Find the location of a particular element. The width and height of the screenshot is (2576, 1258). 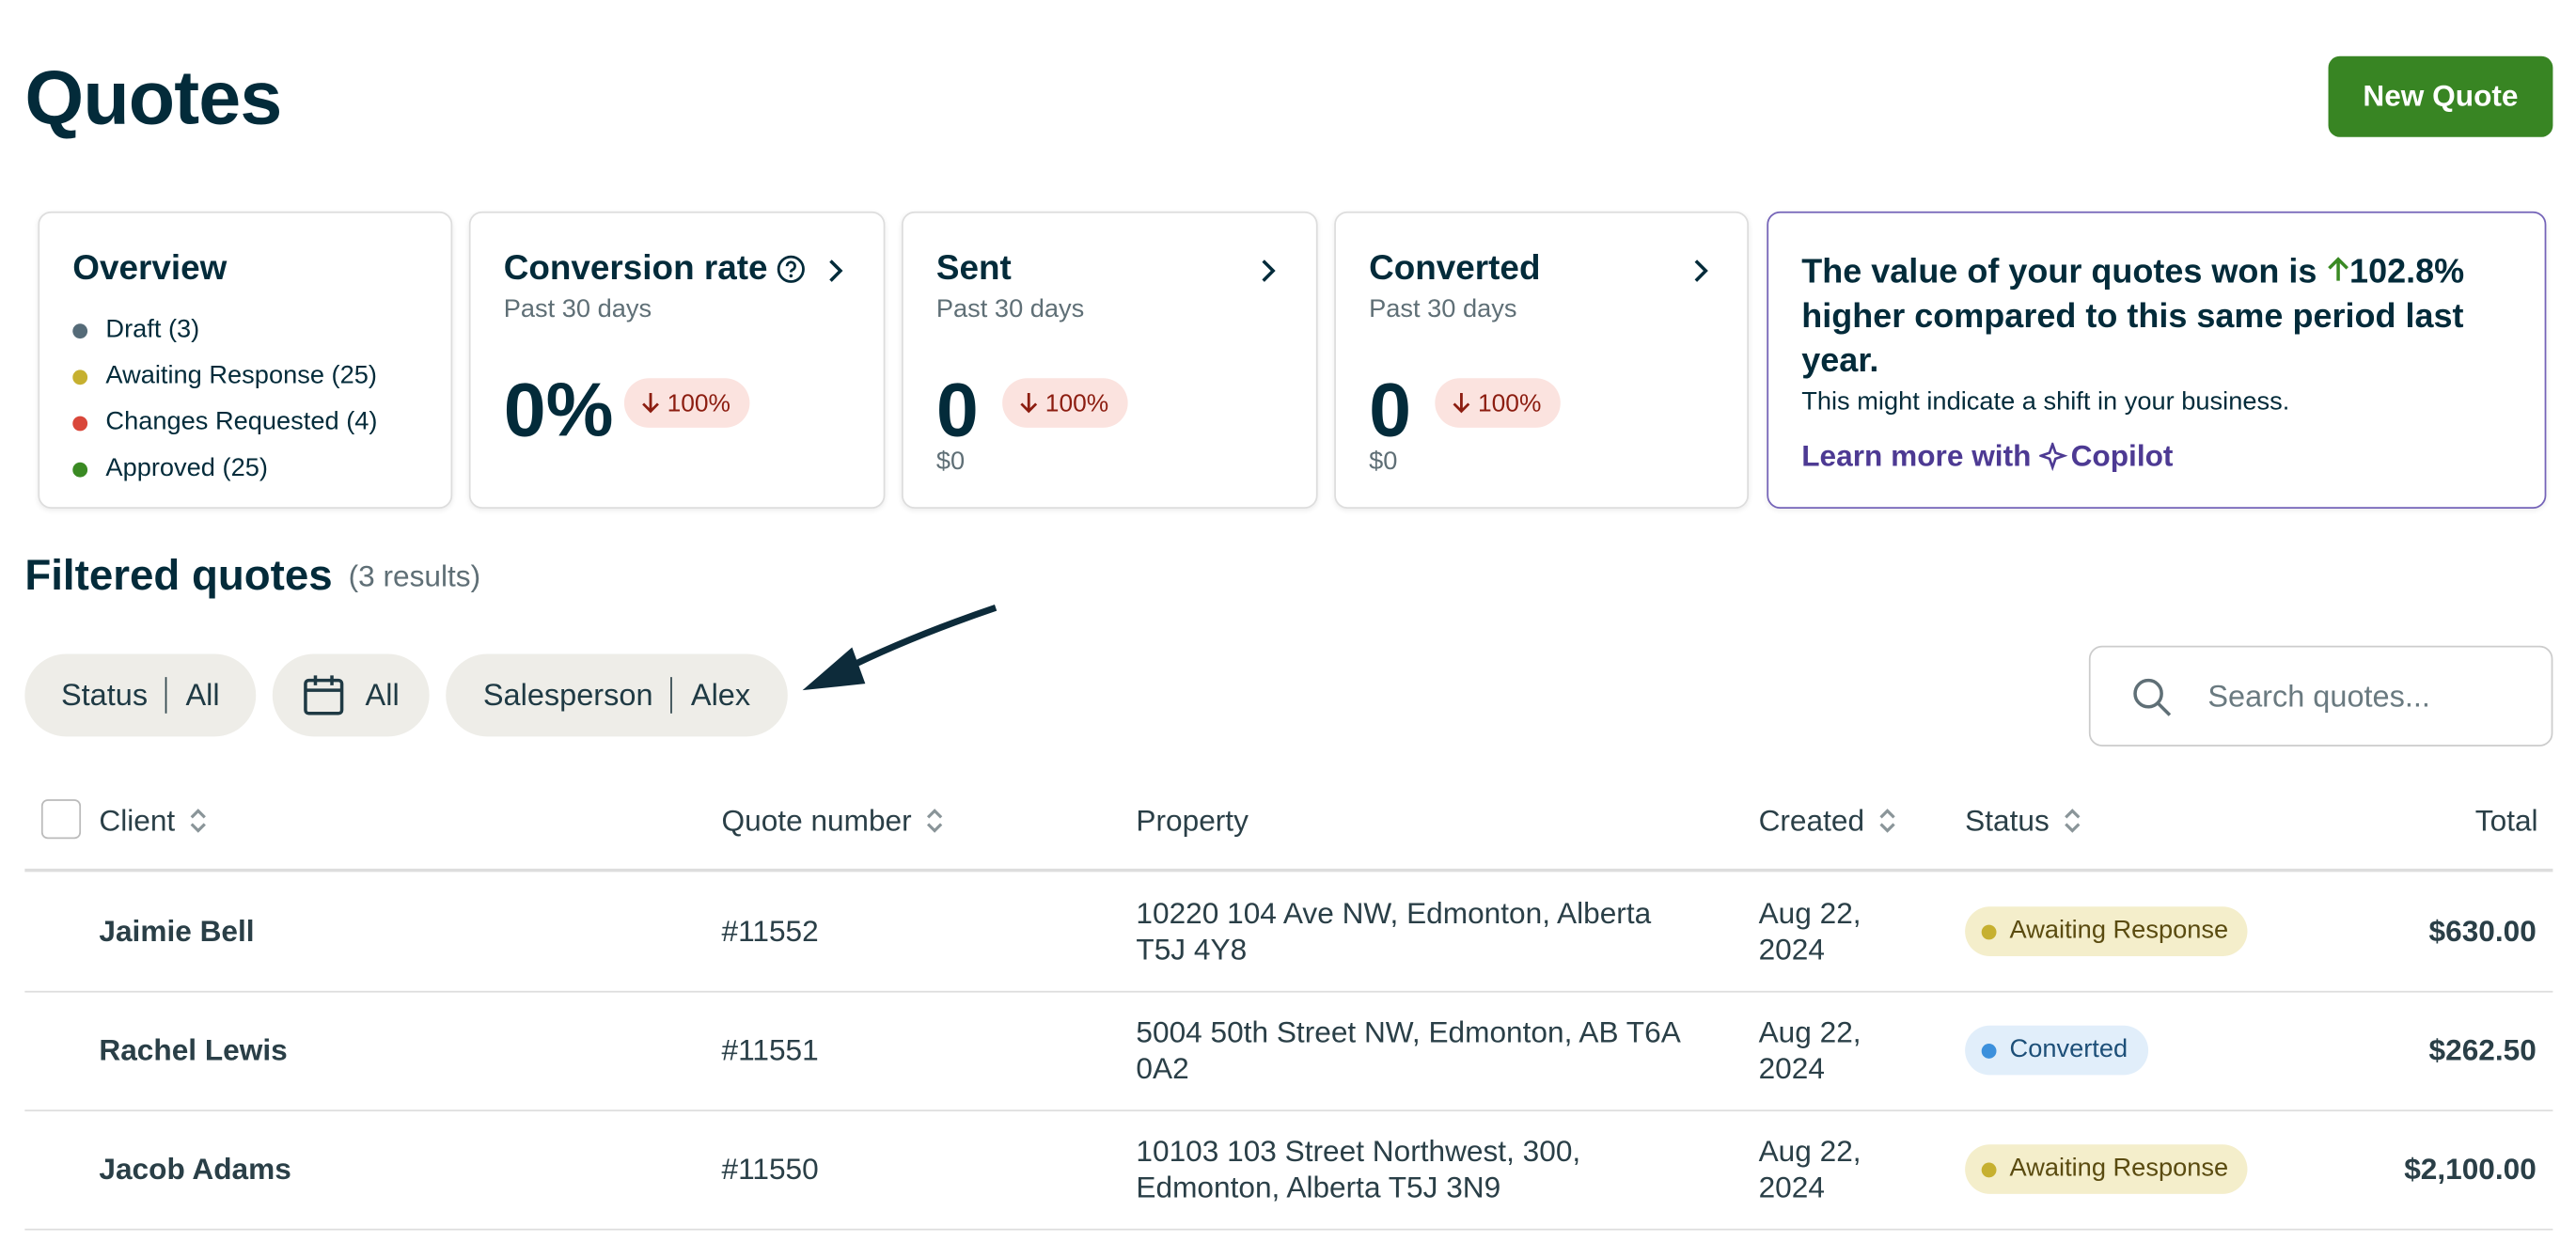

column-header: Property is located at coordinates (1192, 821).